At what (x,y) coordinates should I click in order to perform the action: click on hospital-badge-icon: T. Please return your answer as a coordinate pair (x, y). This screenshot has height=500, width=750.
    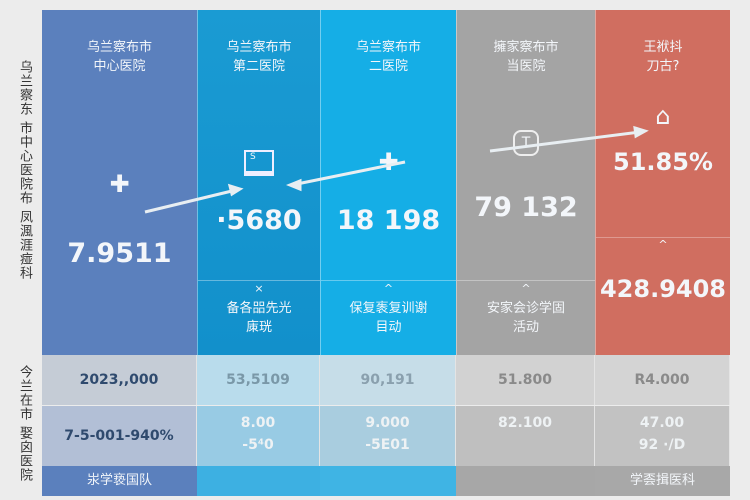
    Looking at the image, I should click on (526, 143).